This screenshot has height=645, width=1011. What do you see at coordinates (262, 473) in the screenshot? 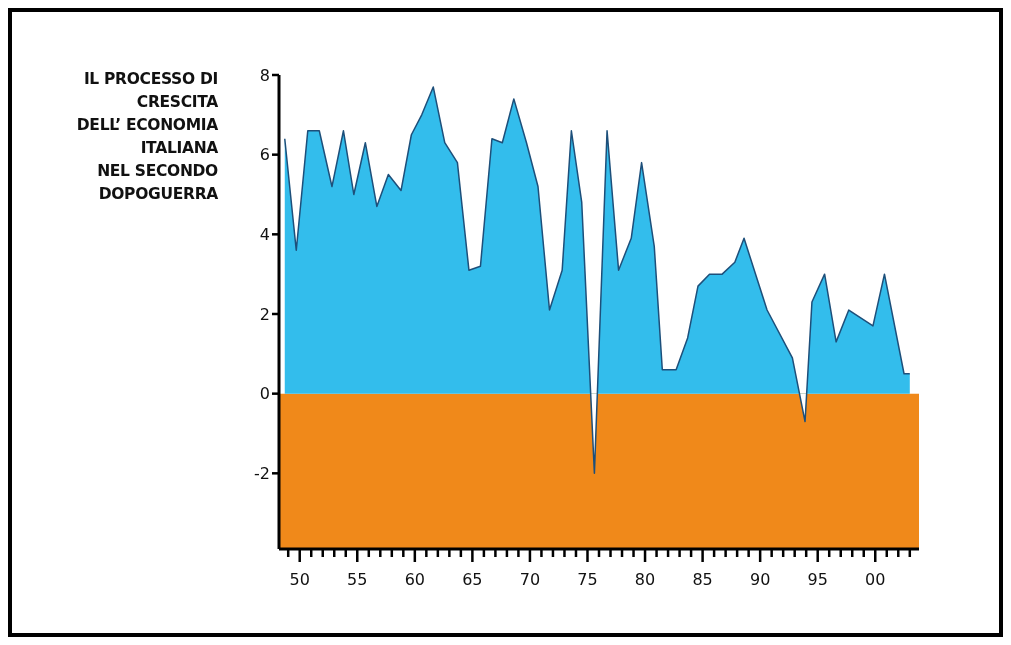
I see `y-tick-label: -2` at bounding box center [262, 473].